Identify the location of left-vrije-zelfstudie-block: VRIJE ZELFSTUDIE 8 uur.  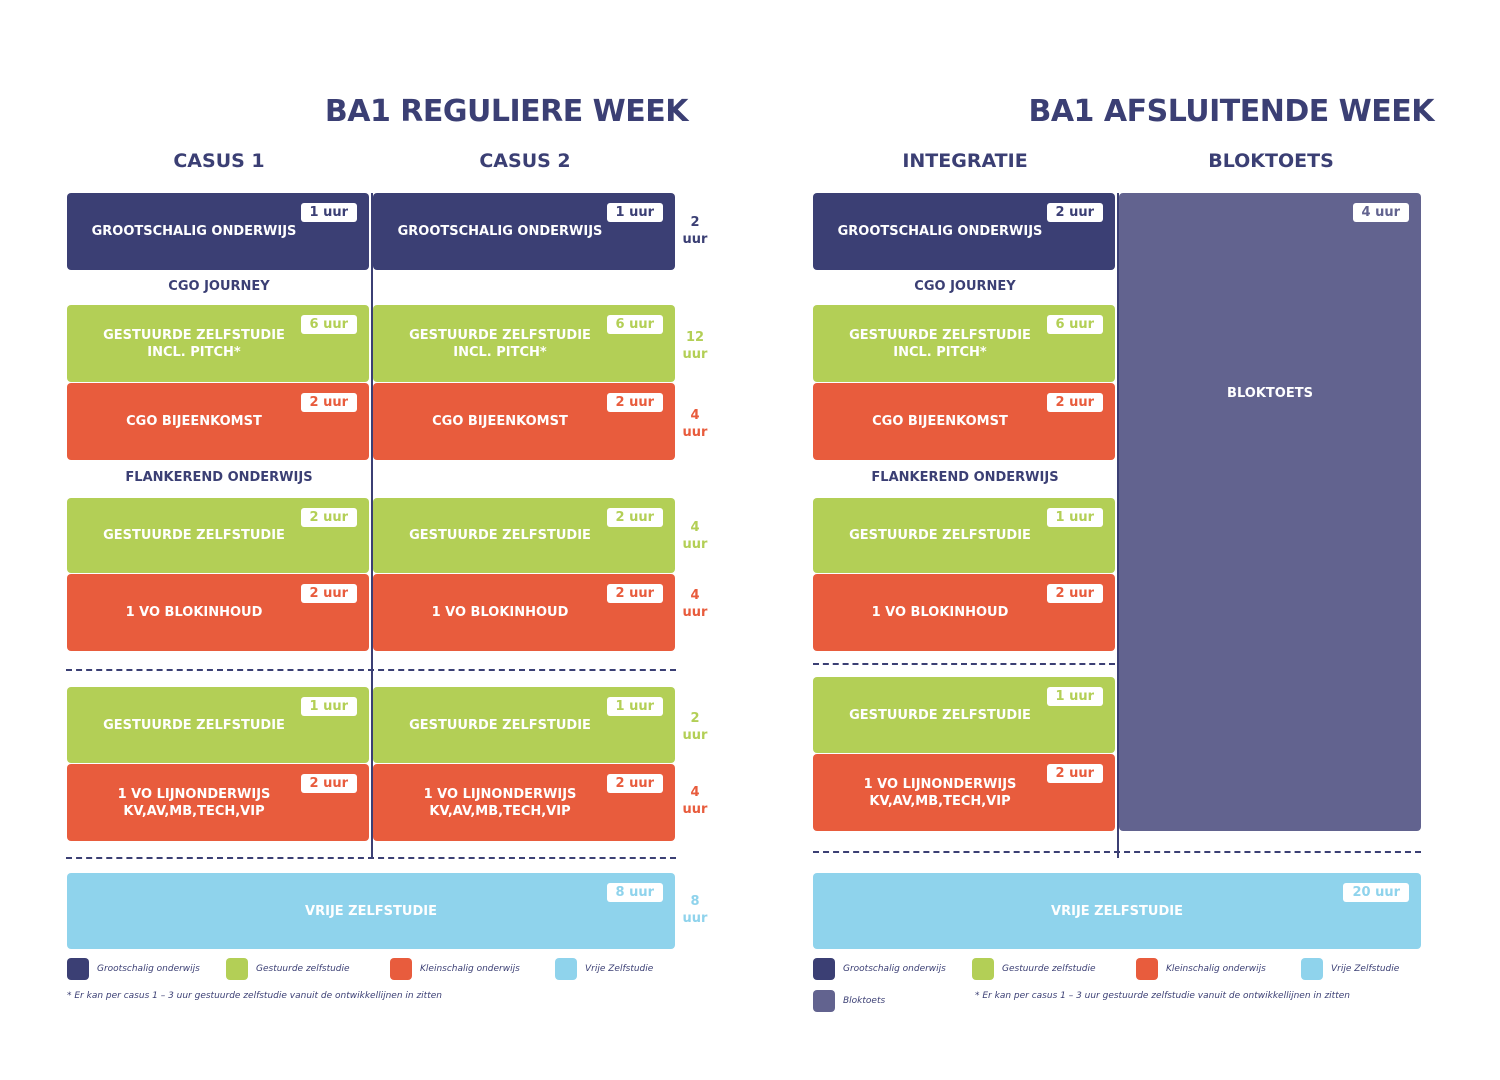
(371, 911).